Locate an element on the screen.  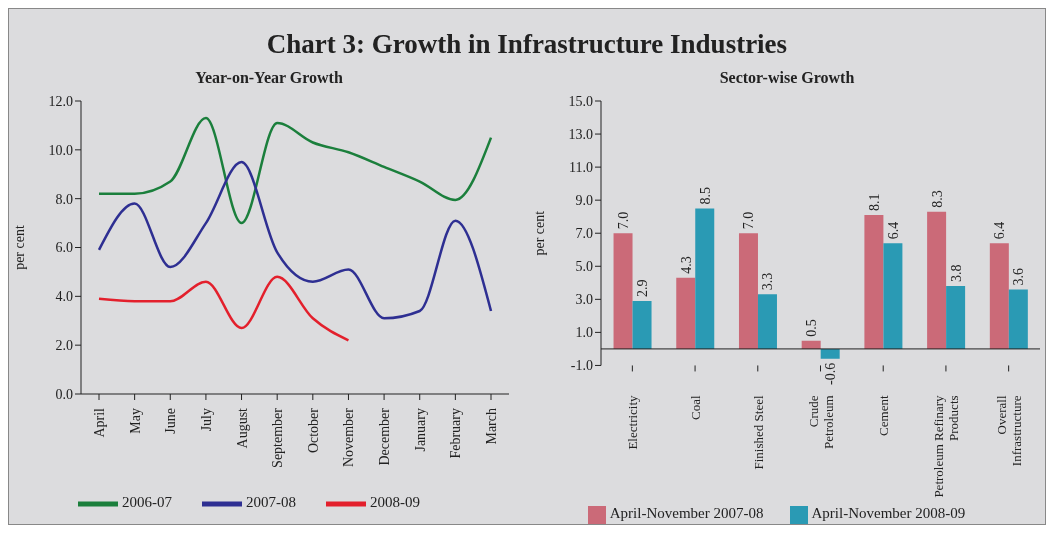
y-tick-label: 2.0 is located at coordinates (64, 346).